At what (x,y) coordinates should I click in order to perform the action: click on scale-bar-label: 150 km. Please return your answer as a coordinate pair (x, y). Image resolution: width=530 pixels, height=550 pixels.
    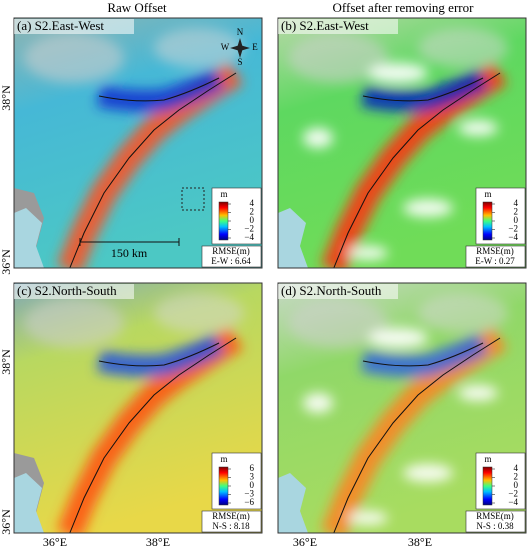
    Looking at the image, I should click on (129, 253).